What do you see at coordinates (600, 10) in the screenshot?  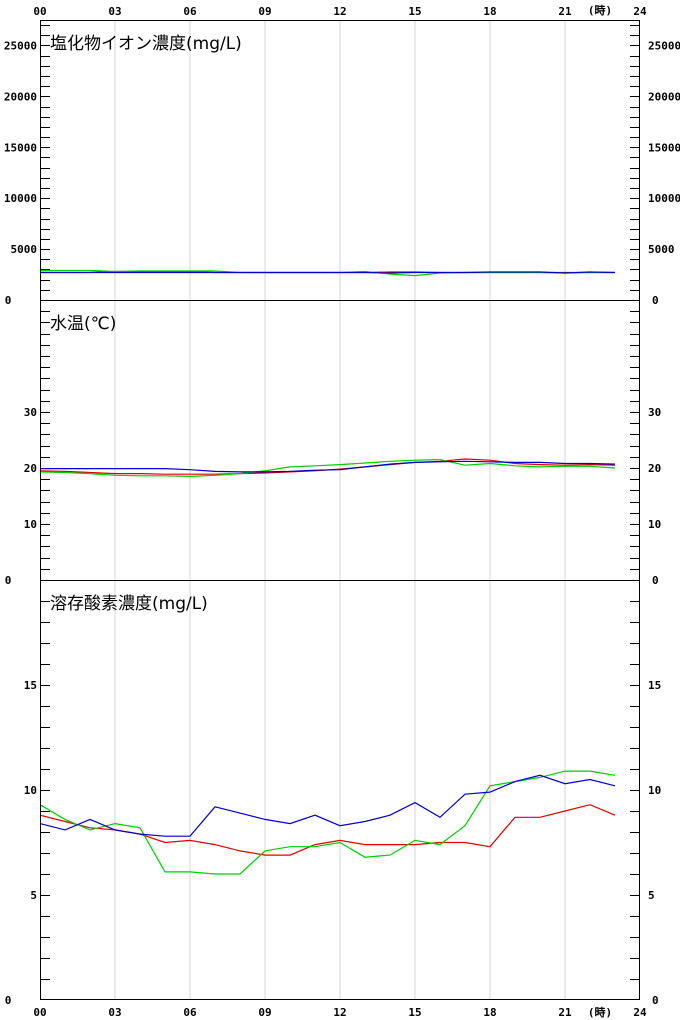 I see `top-axis-unit: (時)` at bounding box center [600, 10].